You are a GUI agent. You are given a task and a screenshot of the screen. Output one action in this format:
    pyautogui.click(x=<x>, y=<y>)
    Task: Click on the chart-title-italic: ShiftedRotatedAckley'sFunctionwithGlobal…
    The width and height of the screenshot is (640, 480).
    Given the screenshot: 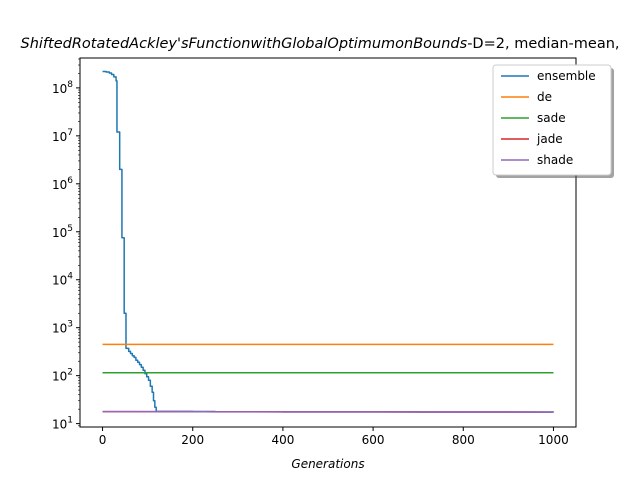 What is the action you would take?
    pyautogui.click(x=243, y=44)
    